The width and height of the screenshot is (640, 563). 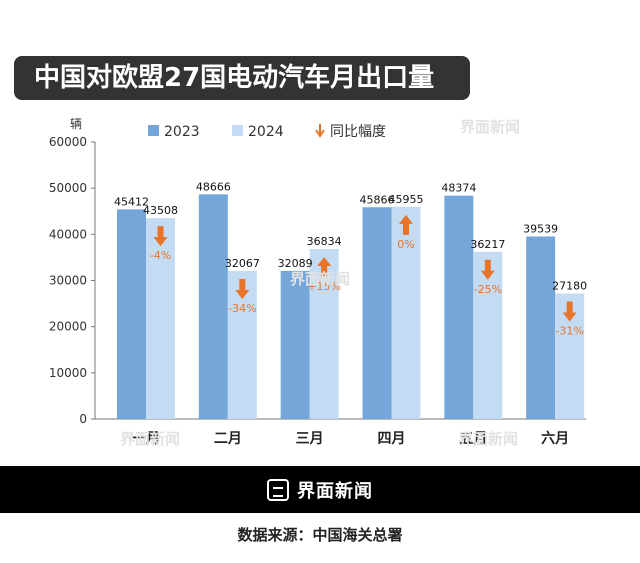 I want to click on data-label-2023-5: 48374, so click(x=458, y=188).